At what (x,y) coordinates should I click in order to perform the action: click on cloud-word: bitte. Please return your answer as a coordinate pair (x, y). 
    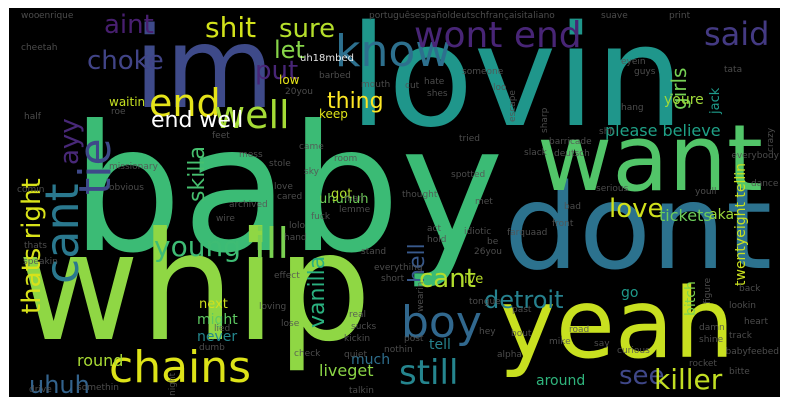
    Looking at the image, I should click on (739, 372).